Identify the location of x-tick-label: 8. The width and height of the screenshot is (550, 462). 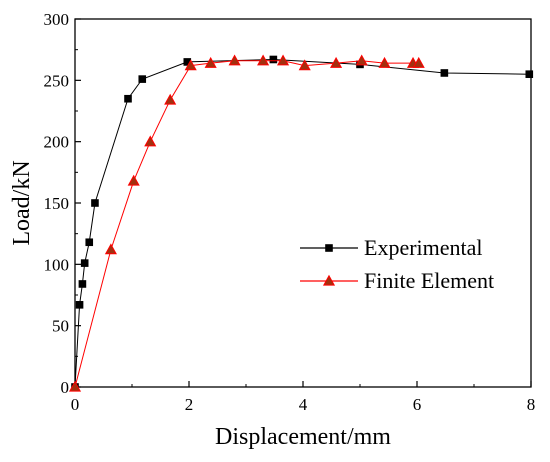
(531, 404).